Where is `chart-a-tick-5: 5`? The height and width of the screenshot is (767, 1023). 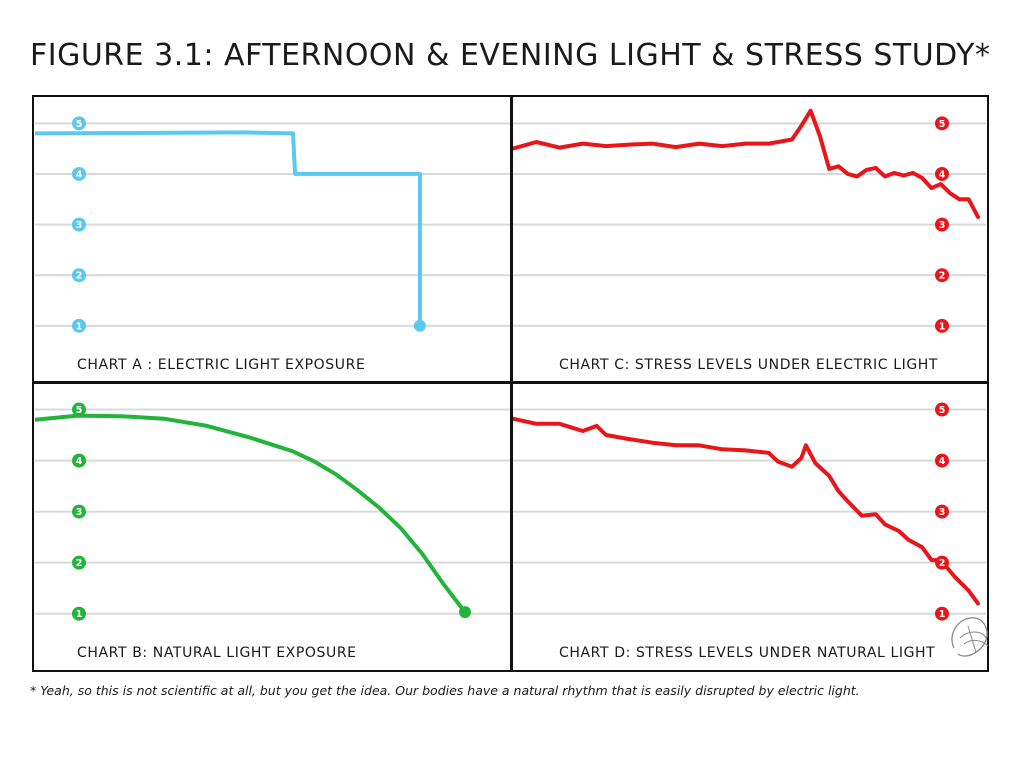
chart-a-tick-5: 5 is located at coordinates (79, 123).